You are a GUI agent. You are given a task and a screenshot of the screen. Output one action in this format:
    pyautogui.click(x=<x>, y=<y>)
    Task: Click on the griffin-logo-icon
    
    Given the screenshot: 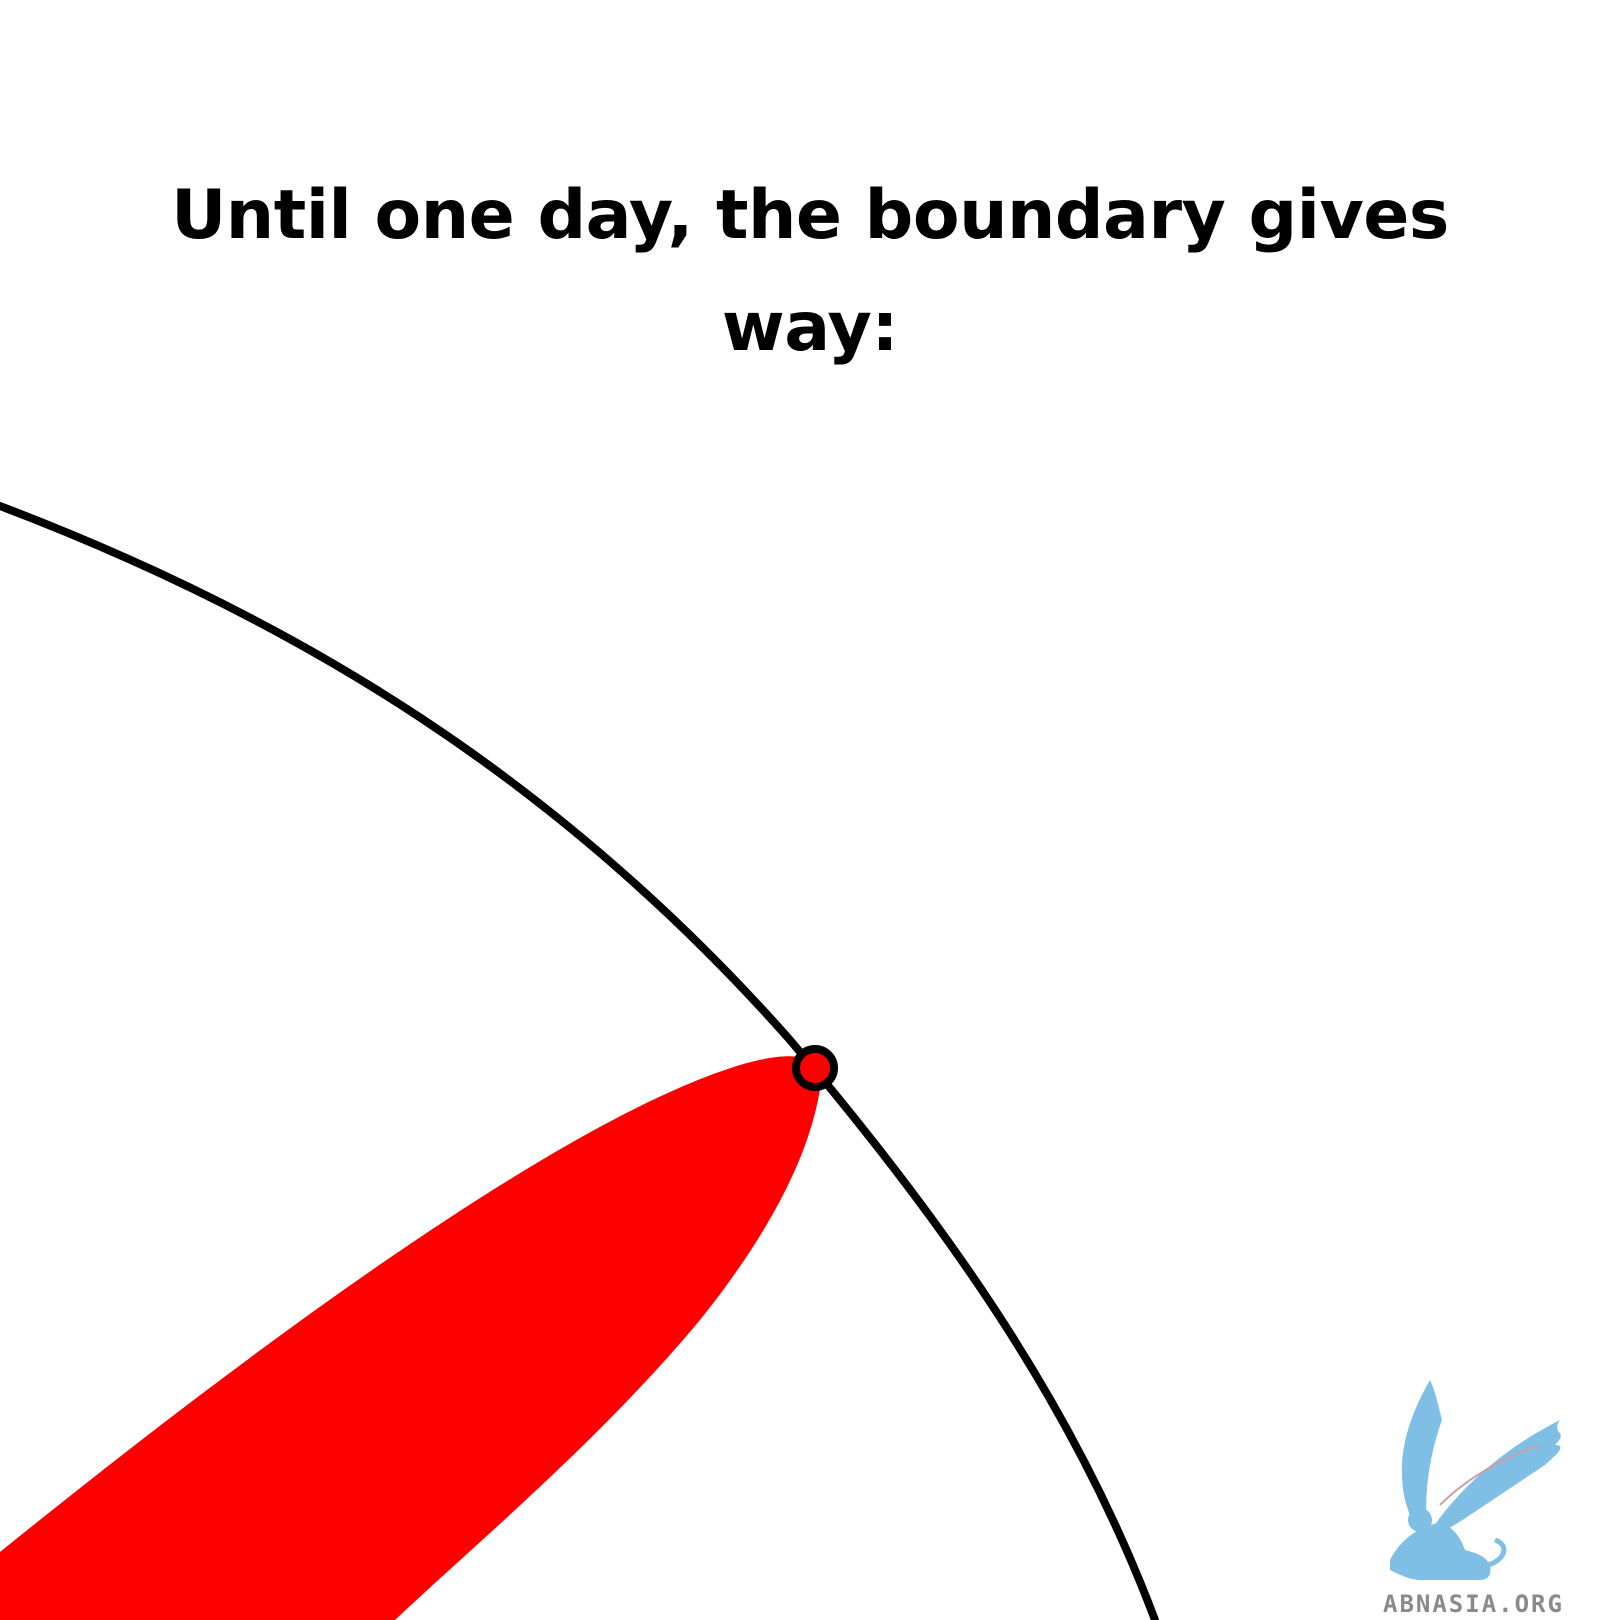 What is the action you would take?
    pyautogui.click(x=1475, y=1480)
    